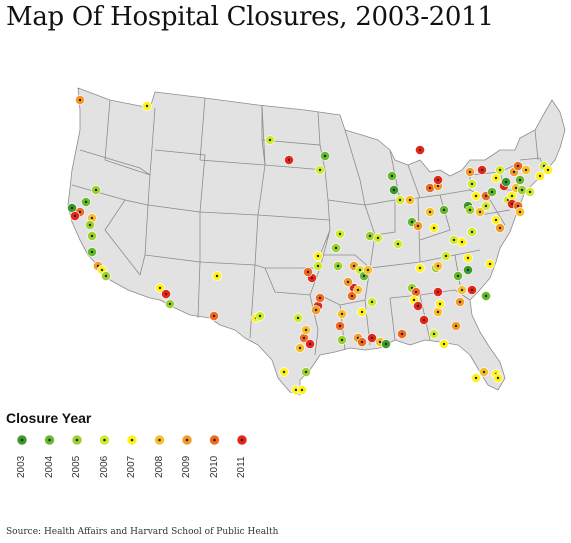 The image size is (571, 543). I want to click on legend-year-label: 2006, so click(104, 466).